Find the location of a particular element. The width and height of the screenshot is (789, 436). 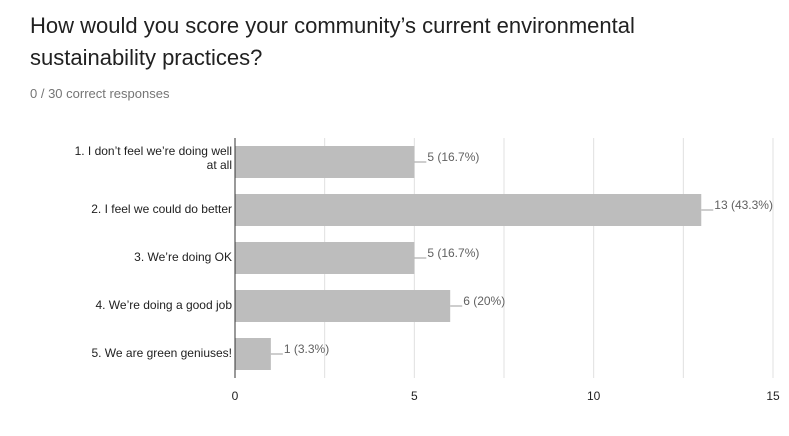

data-label: 1 (3.3%) is located at coordinates (306, 349).